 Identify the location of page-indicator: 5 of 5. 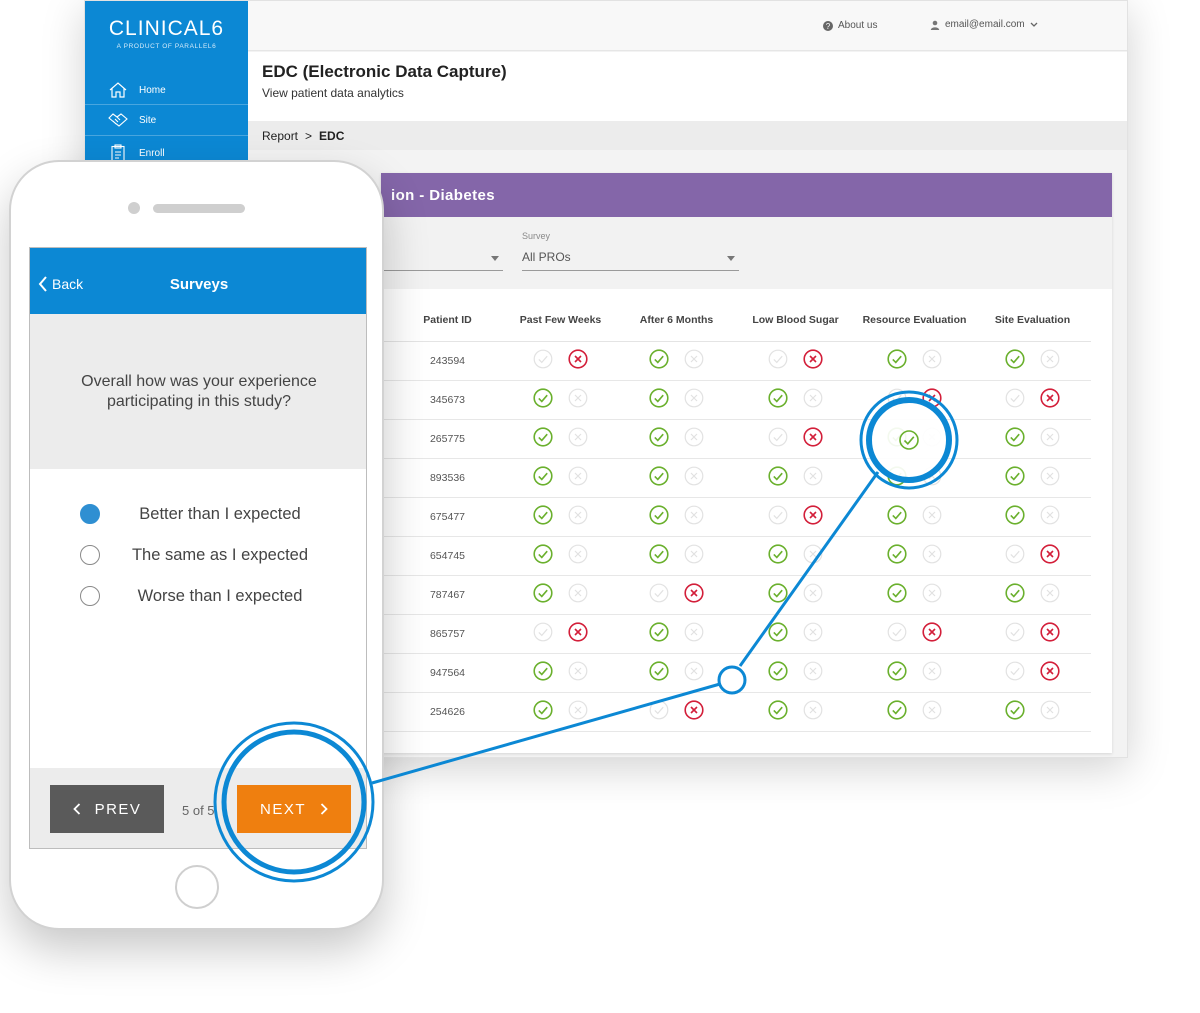
(198, 810).